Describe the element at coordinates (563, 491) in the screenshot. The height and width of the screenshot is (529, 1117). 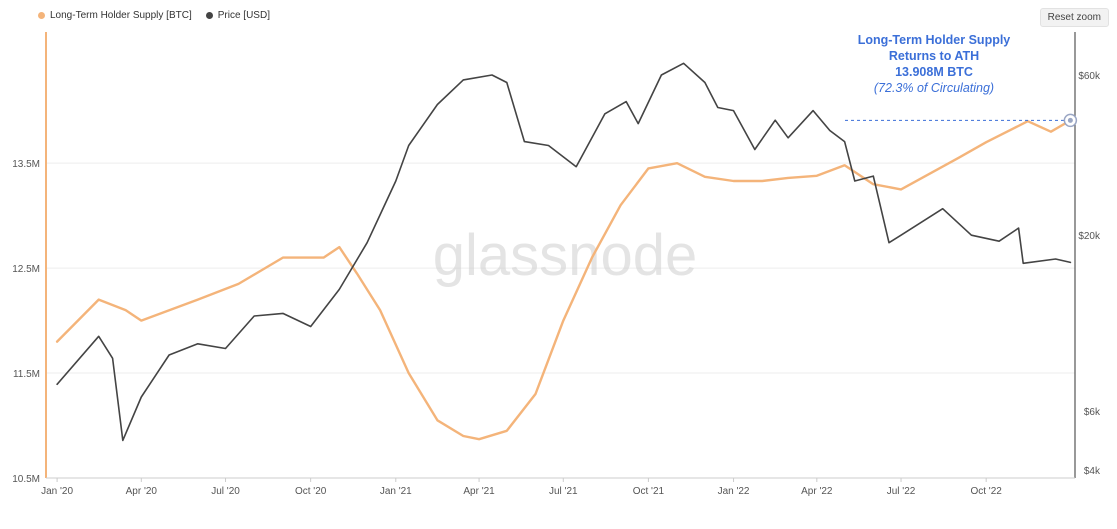
I see `tick-label-x-6: Jul '21` at that location.